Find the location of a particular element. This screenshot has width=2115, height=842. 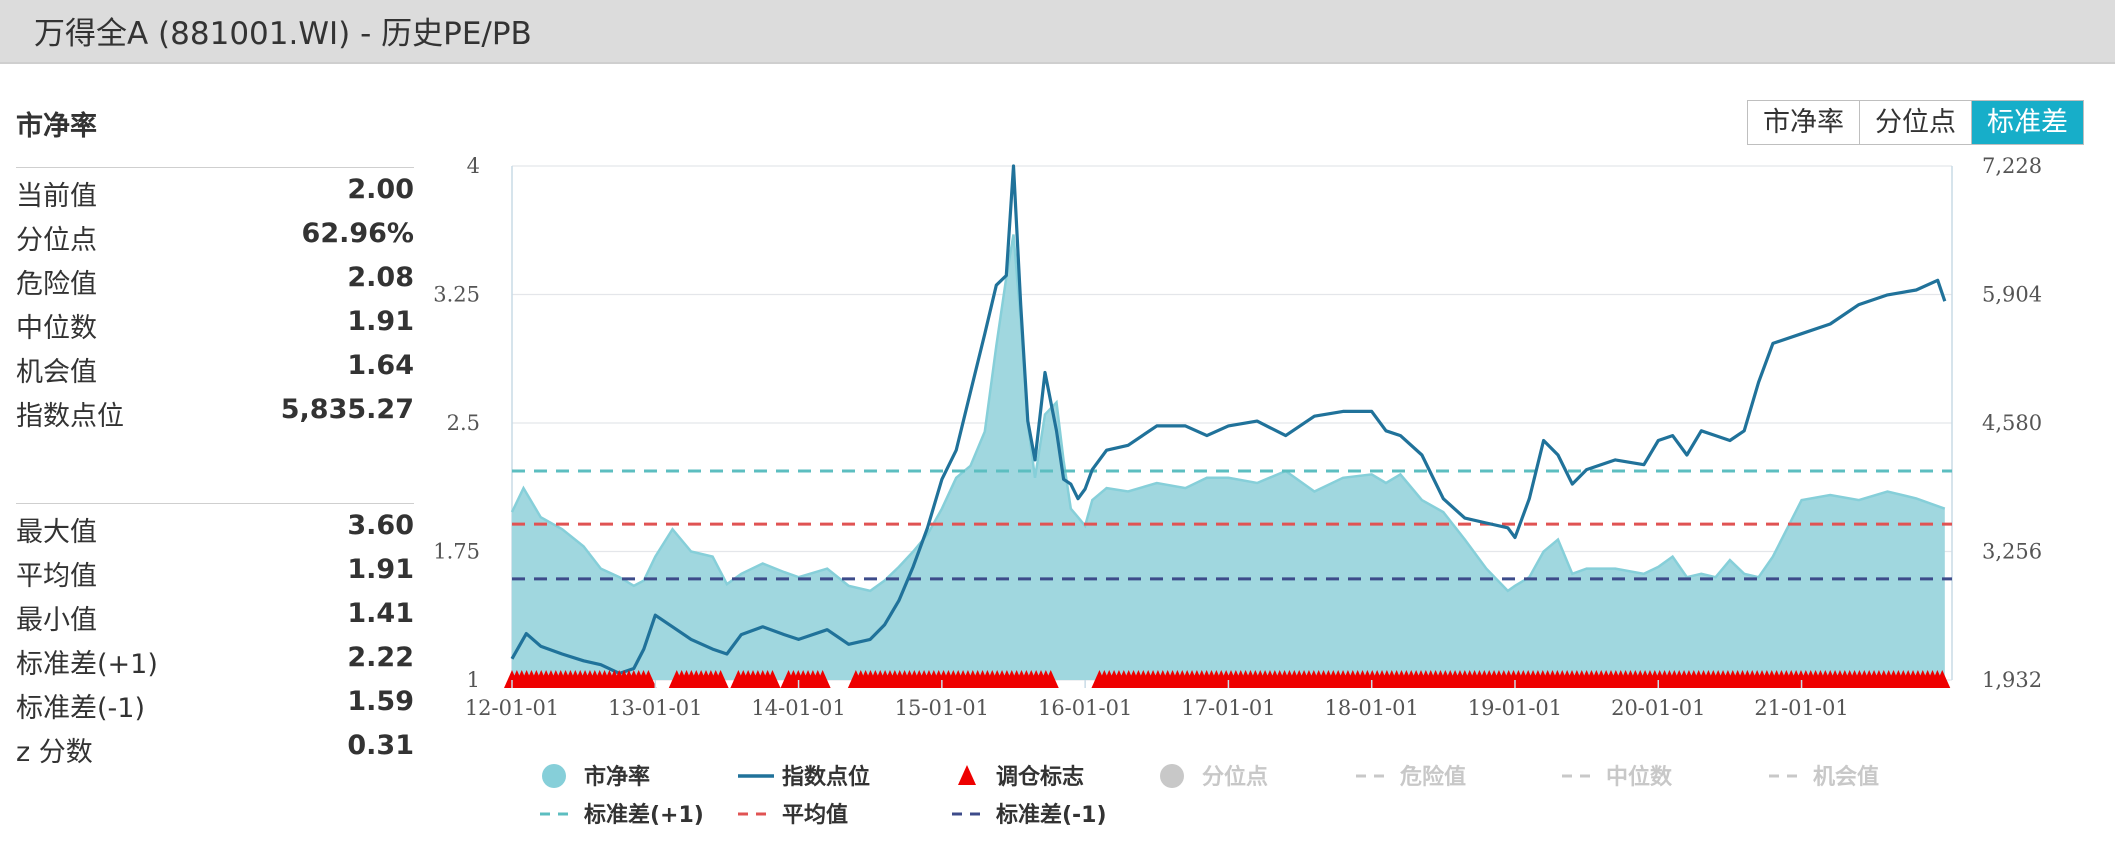

stat-row-std-plus: 标准差(+1) 2.22 is located at coordinates (215, 662).